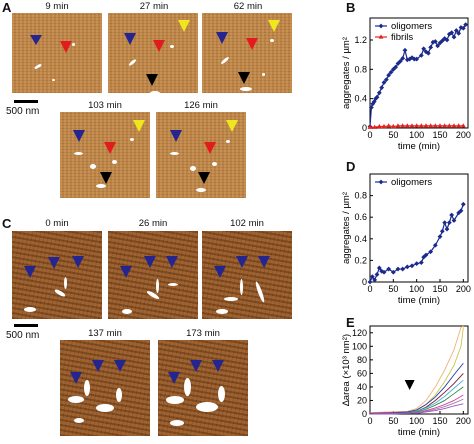  Describe the element at coordinates (416, 135) in the screenshot. I see `x-tick-label: 100` at that location.